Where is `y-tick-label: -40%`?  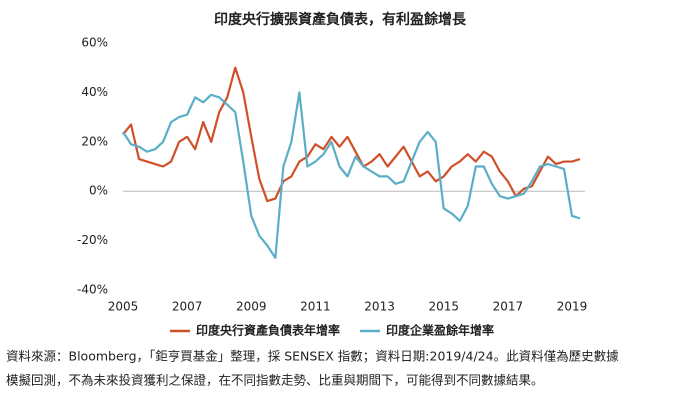
y-tick-label: -40% is located at coordinates (92, 290).